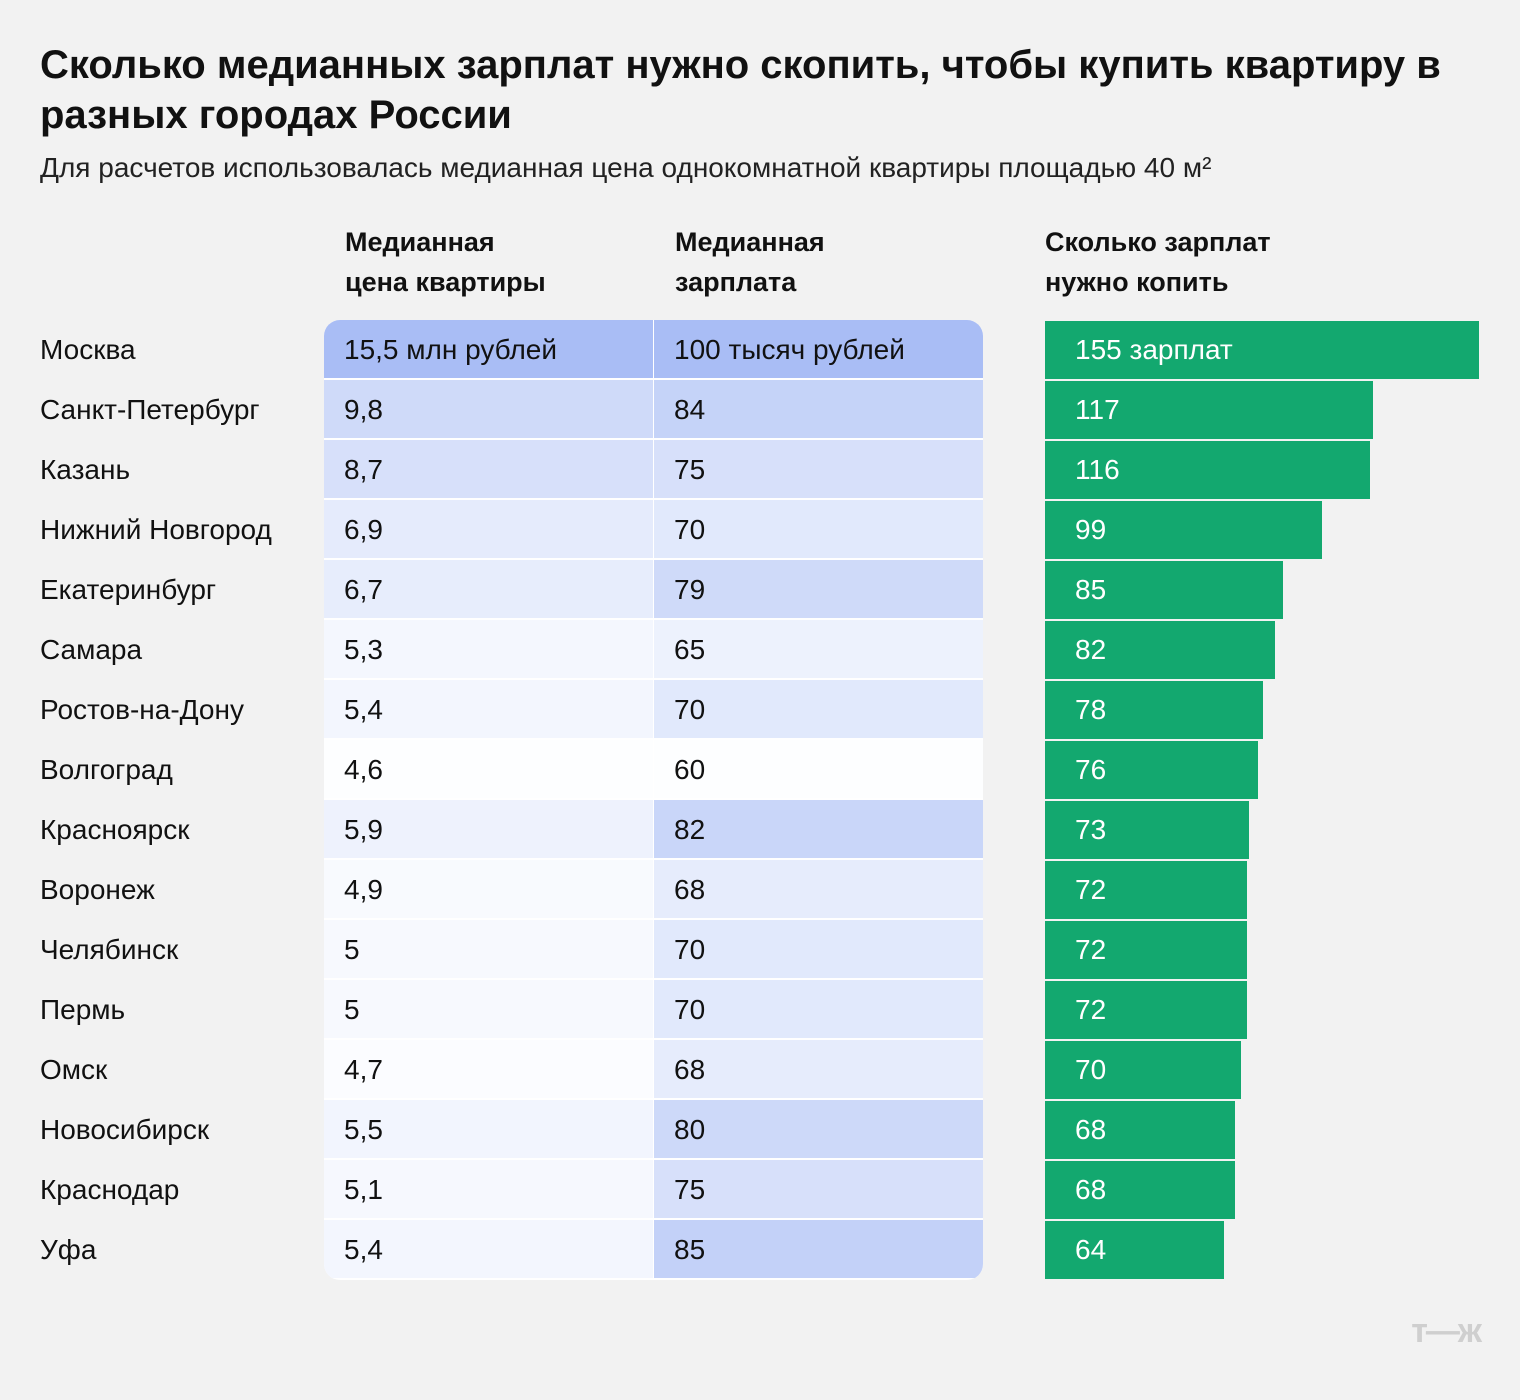  What do you see at coordinates (488, 649) in the screenshot?
I see `price-cell: 5,3` at bounding box center [488, 649].